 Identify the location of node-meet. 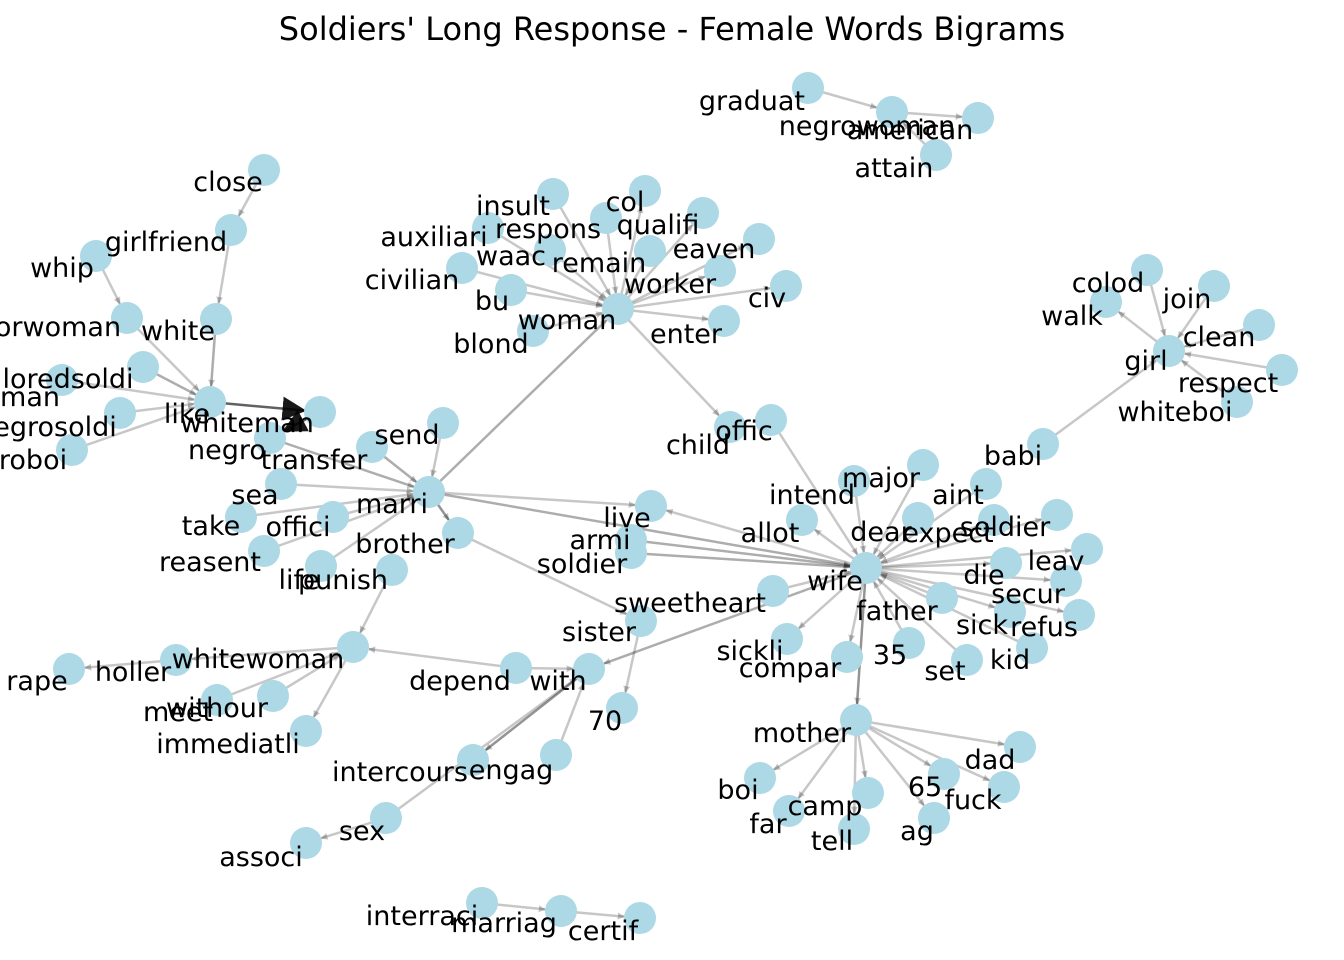
(217, 700).